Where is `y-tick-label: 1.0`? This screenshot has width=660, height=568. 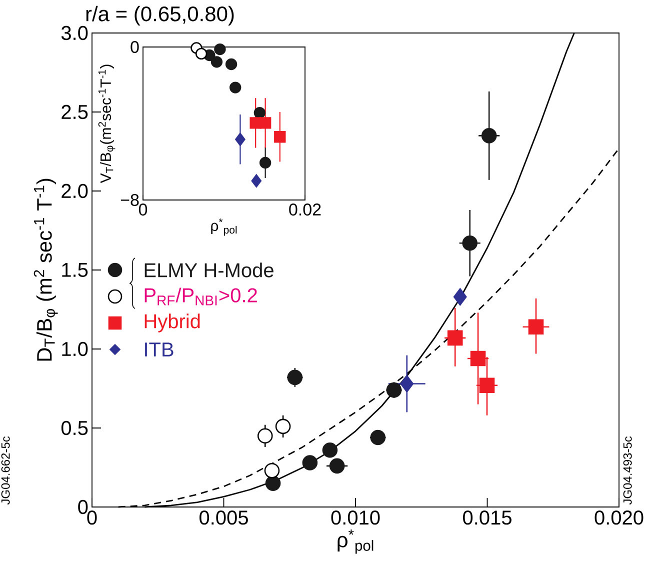
y-tick-label: 1.0 is located at coordinates (75, 349).